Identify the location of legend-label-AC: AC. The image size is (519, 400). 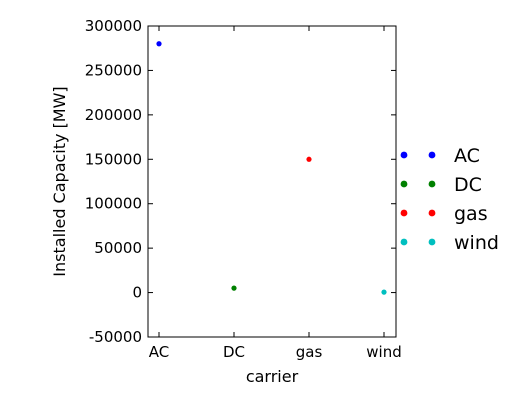
(467, 156).